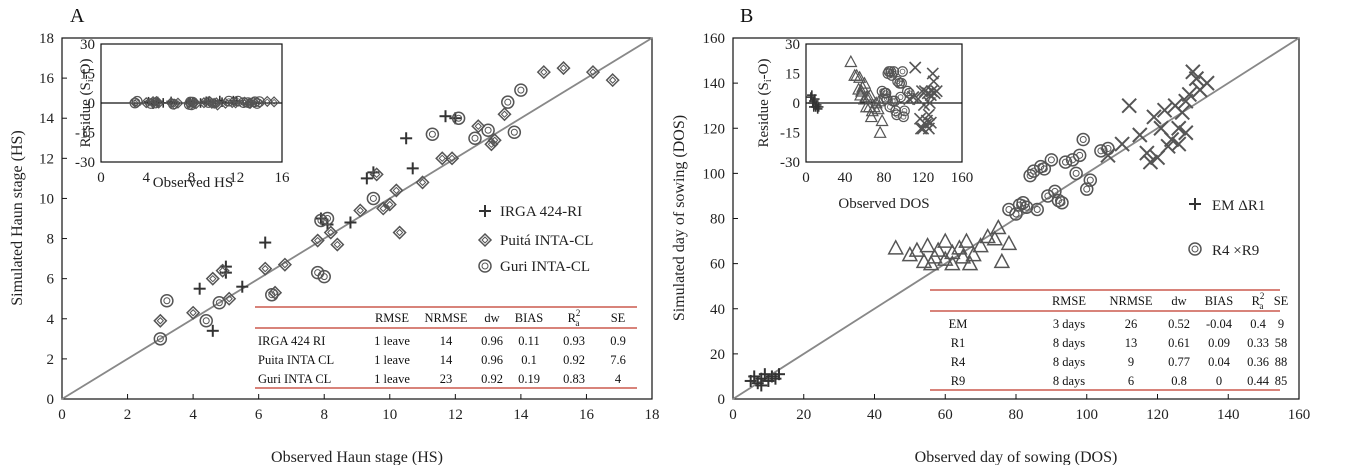 This screenshot has width=1347, height=465. What do you see at coordinates (62, 415) in the screenshot?
I see `x-tick-label: 0` at bounding box center [62, 415].